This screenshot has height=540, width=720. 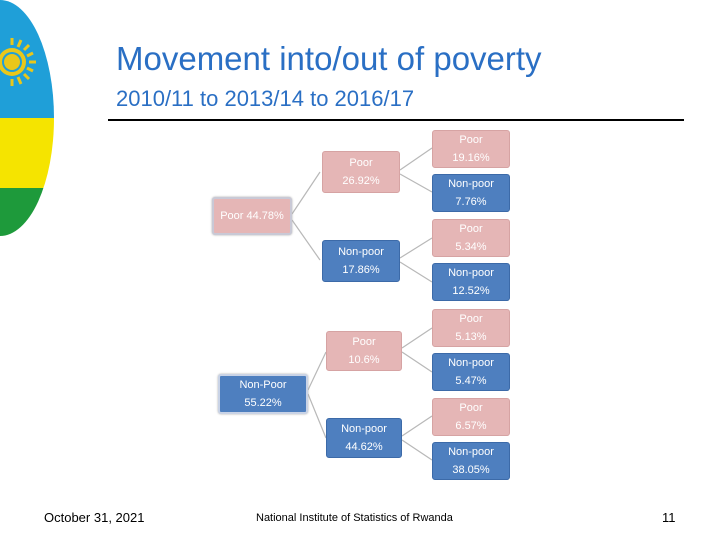 What do you see at coordinates (306, 240) in the screenshot?
I see `connector-root-poor-to-nonpoor` at bounding box center [306, 240].